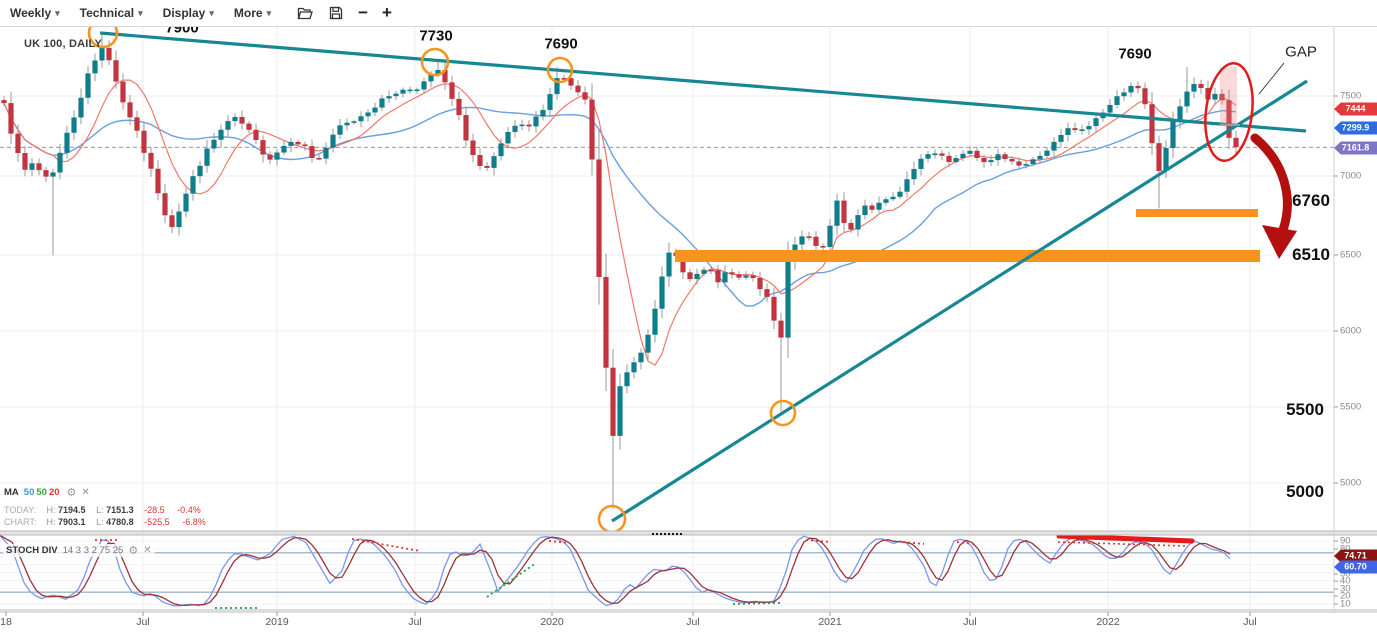  Describe the element at coordinates (29, 492) in the screenshot. I see `ma-period: 50` at that location.